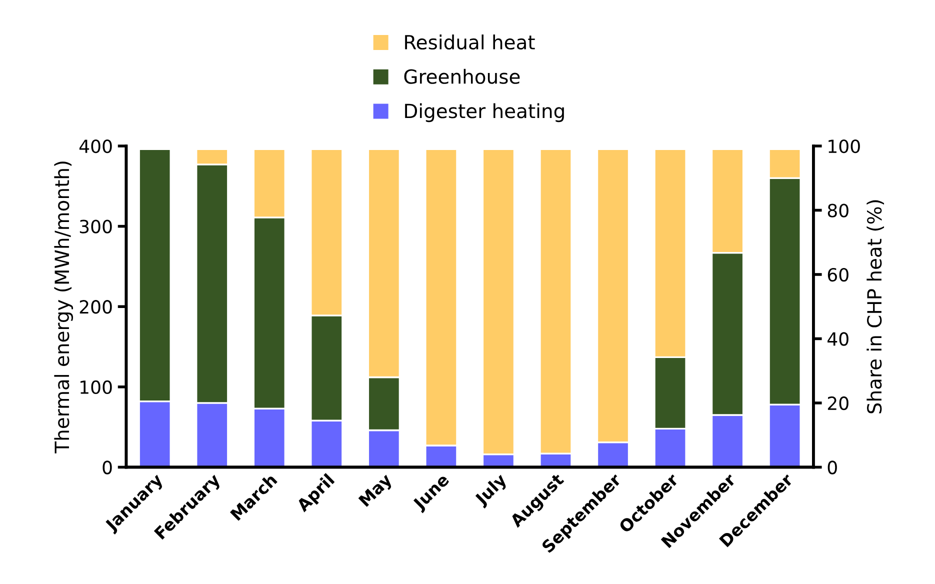 The image size is (935, 584). I want to click on y2-tick-label: 60, so click(838, 275).